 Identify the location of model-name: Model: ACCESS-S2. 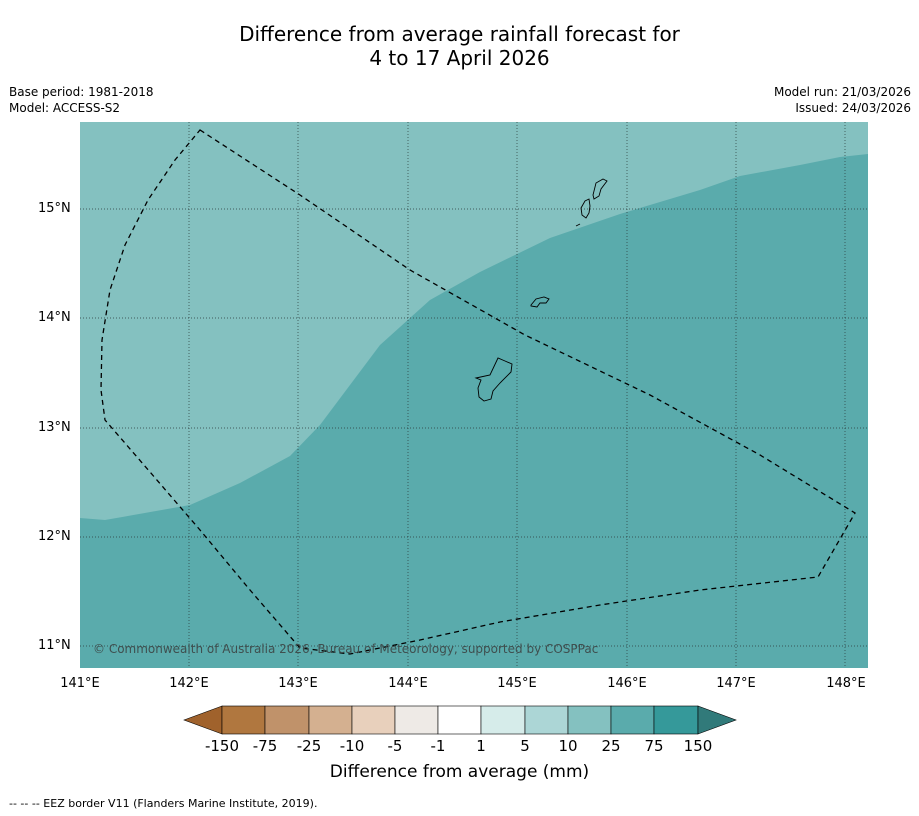
(65, 108).